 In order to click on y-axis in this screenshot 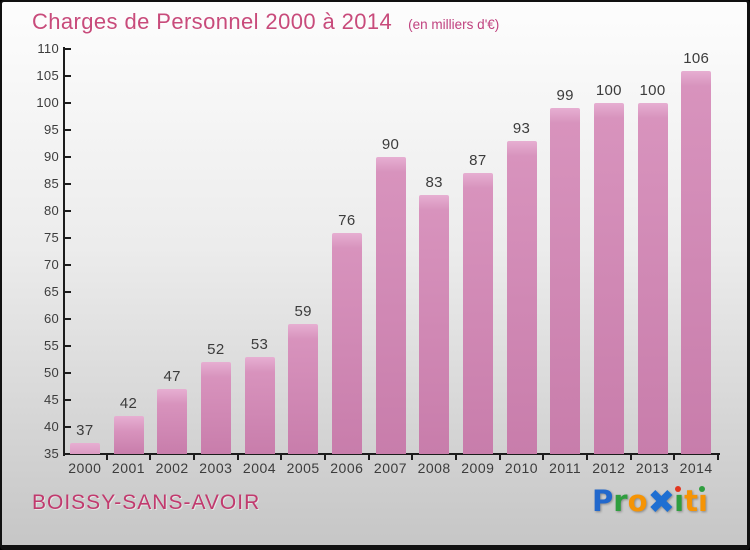, I will do `click(64, 251)`.